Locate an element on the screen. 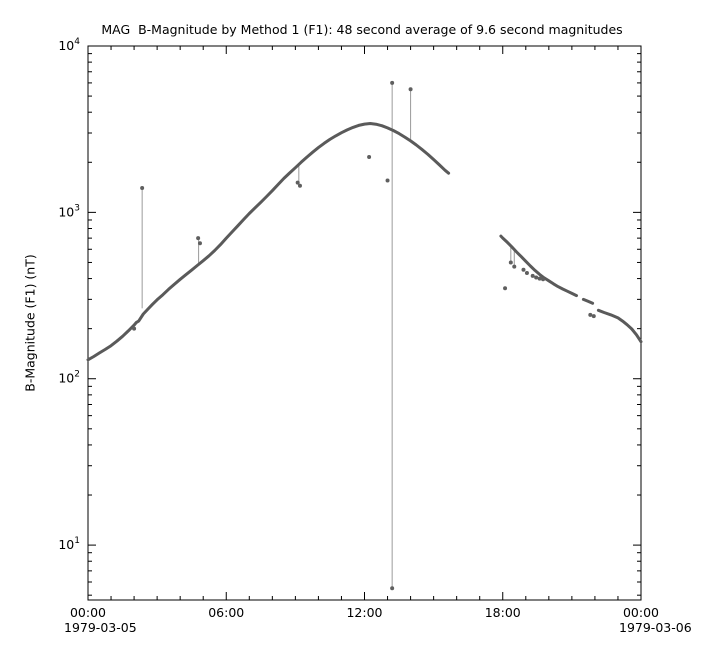 The height and width of the screenshot is (656, 724). y-tick-label: 101 is located at coordinates (69, 544).